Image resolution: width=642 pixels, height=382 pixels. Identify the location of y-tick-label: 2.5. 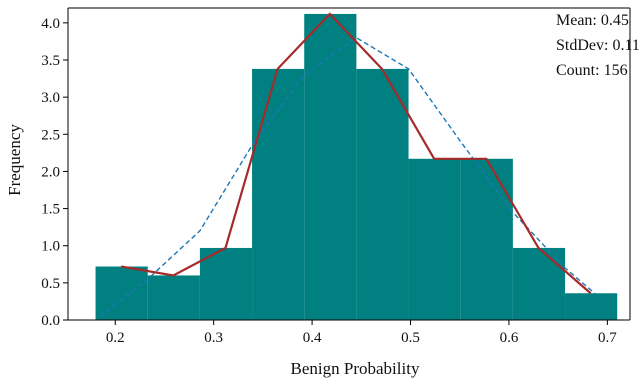
(50, 135).